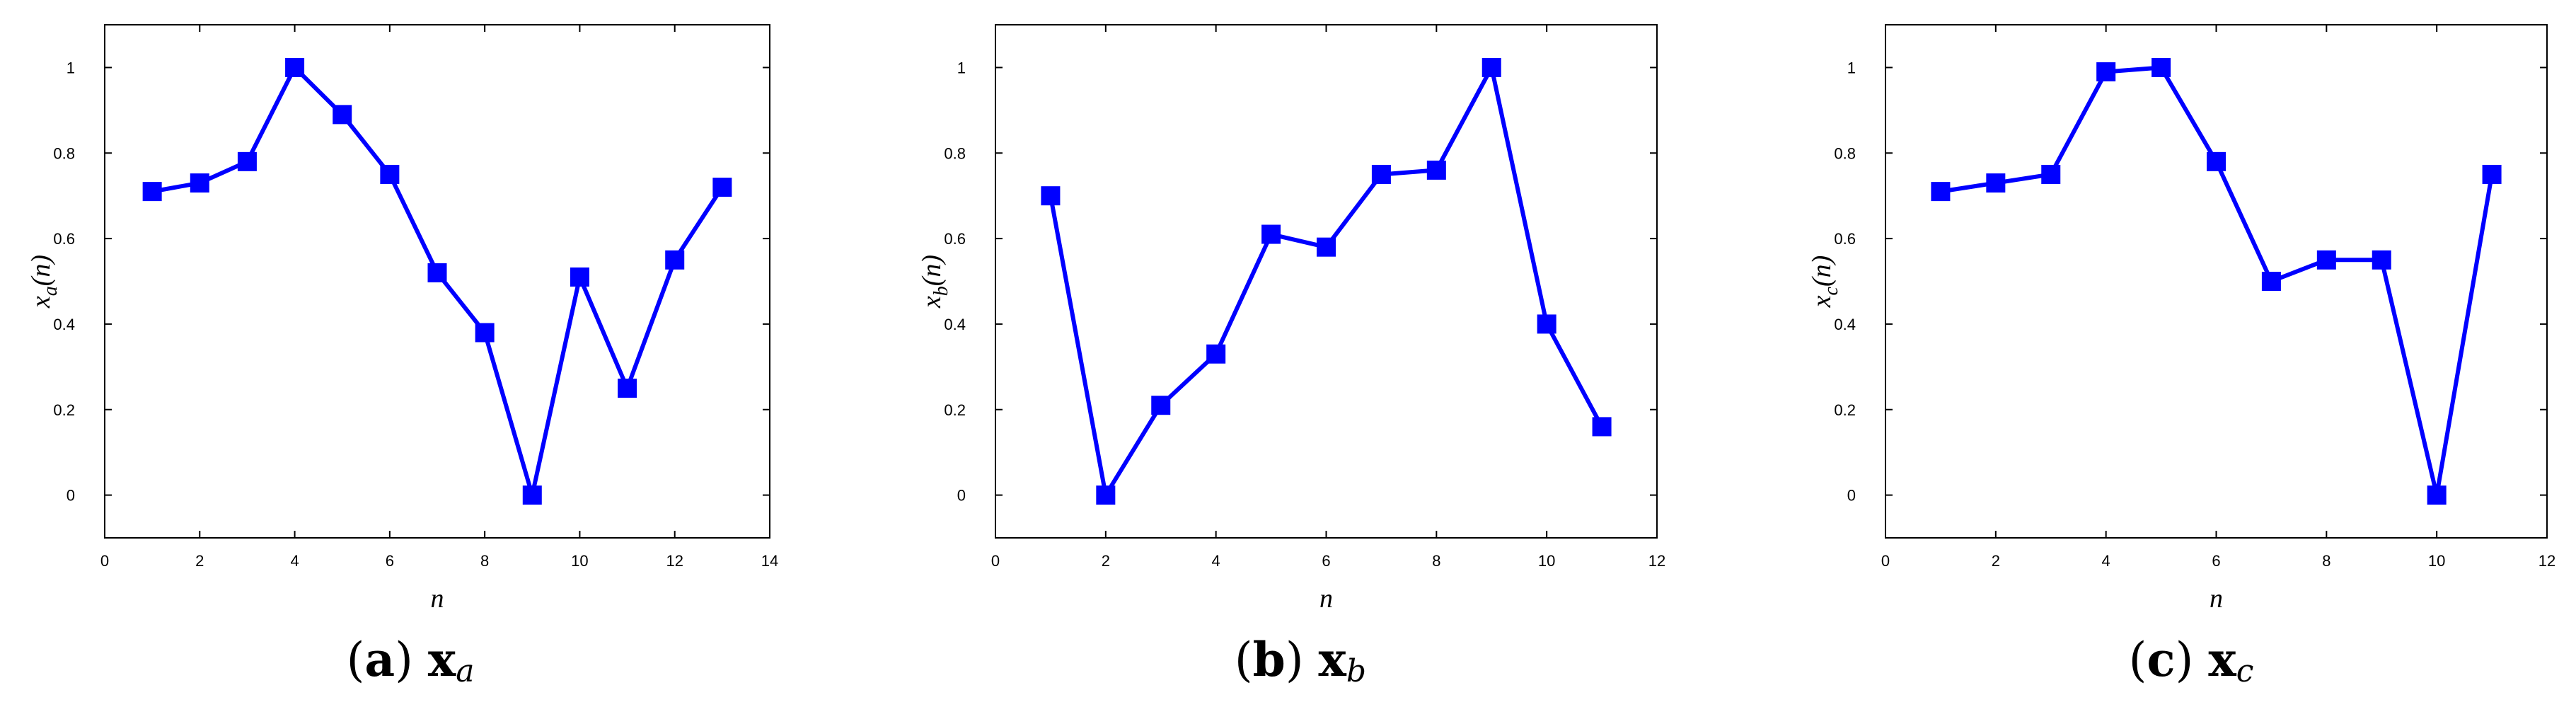 Image resolution: width=2576 pixels, height=707 pixels. I want to click on y-axis-label: xc(n), so click(1824, 282).